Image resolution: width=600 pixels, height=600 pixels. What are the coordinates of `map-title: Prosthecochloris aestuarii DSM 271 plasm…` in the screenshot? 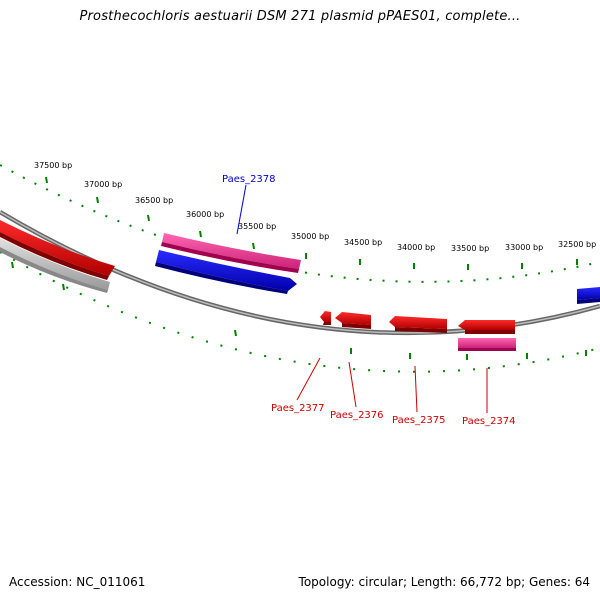 It's located at (300, 16).